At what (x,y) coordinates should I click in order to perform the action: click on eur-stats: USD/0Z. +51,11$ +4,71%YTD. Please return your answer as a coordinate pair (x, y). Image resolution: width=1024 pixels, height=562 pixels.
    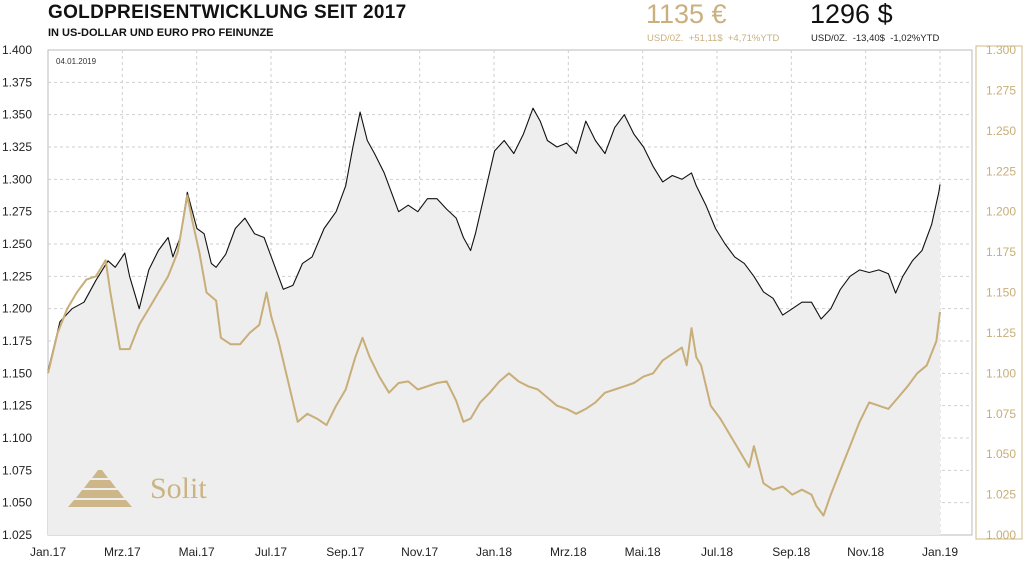
    Looking at the image, I should click on (713, 38).